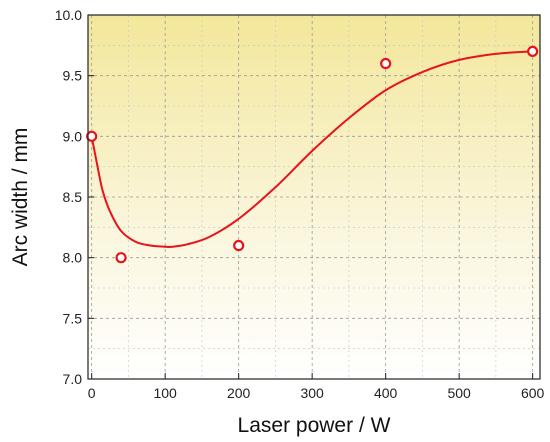 This screenshot has width=550, height=442. What do you see at coordinates (459, 393) in the screenshot?
I see `x-tick-label: 500` at bounding box center [459, 393].